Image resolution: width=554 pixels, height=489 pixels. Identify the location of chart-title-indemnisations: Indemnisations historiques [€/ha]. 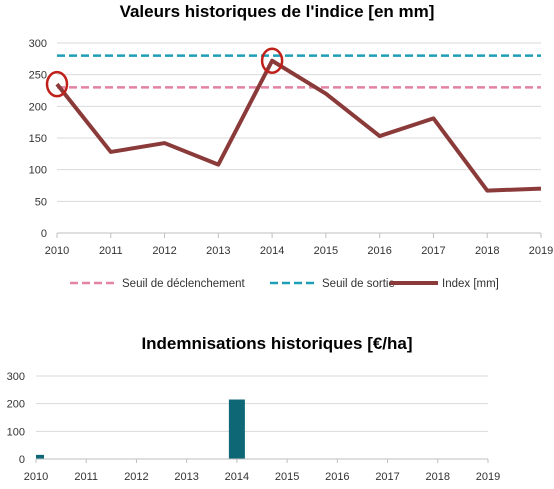
(277, 343).